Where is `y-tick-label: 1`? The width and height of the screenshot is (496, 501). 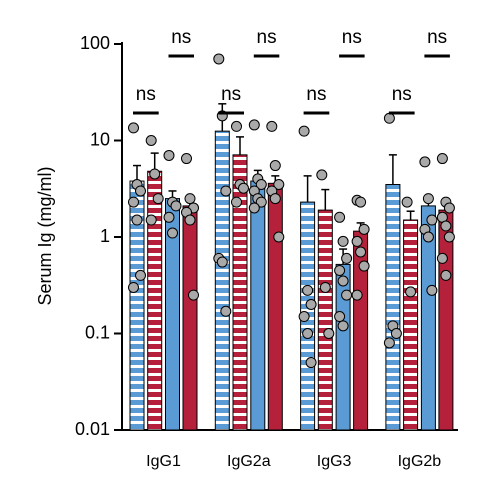 y-tick-label: 1 is located at coordinates (105, 236).